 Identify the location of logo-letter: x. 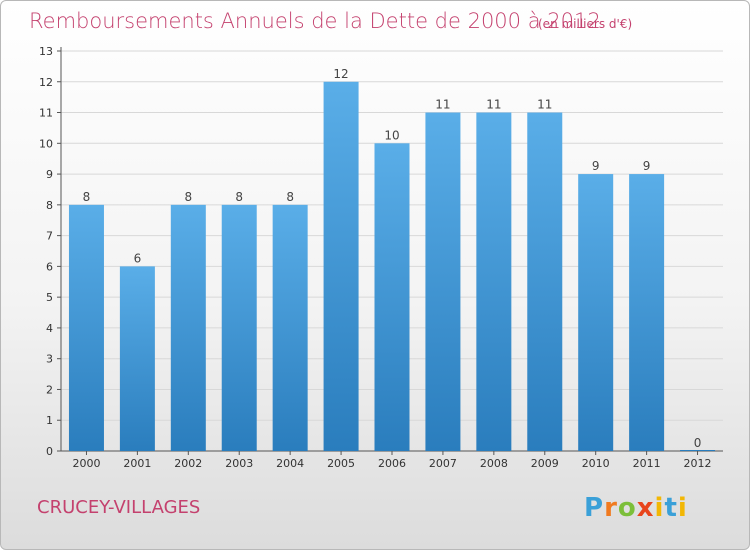
(645, 508).